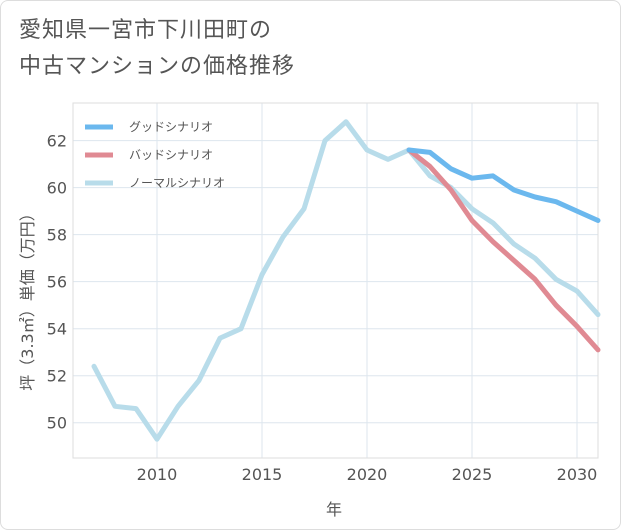 The height and width of the screenshot is (530, 621). I want to click on y-tick-label: 58, so click(57, 235).